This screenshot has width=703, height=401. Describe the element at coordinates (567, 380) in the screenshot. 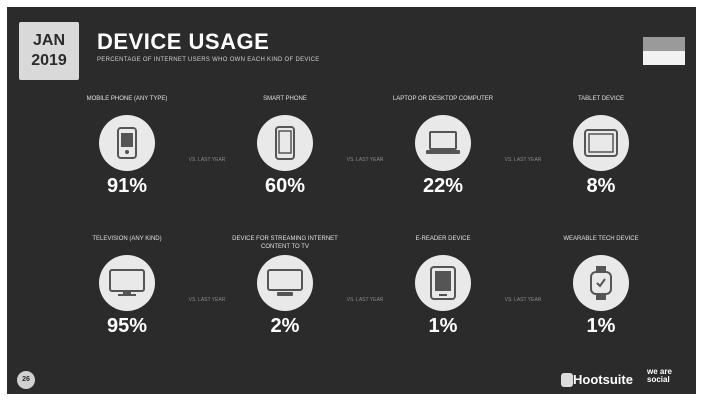

I see `hootsuite-owl-icon` at that location.